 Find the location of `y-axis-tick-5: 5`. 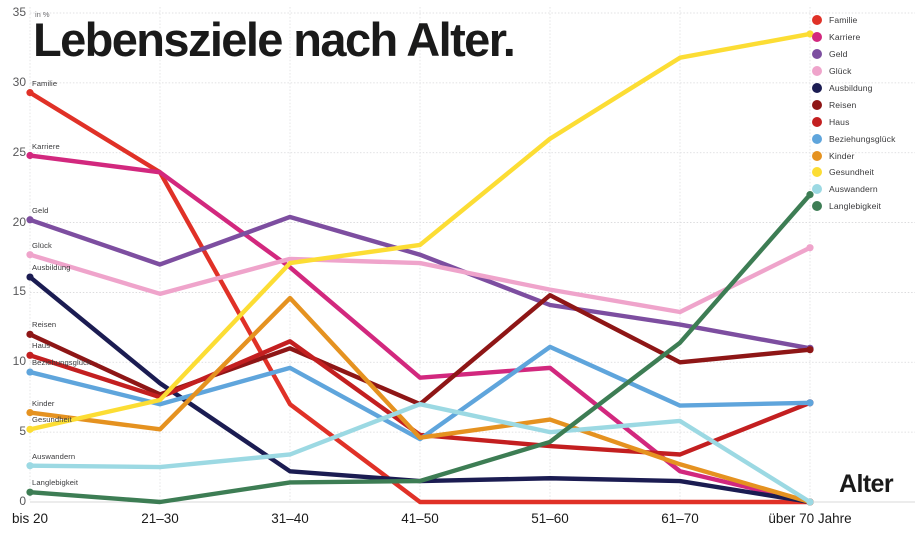

y-axis-tick-5: 5 is located at coordinates (22, 431).